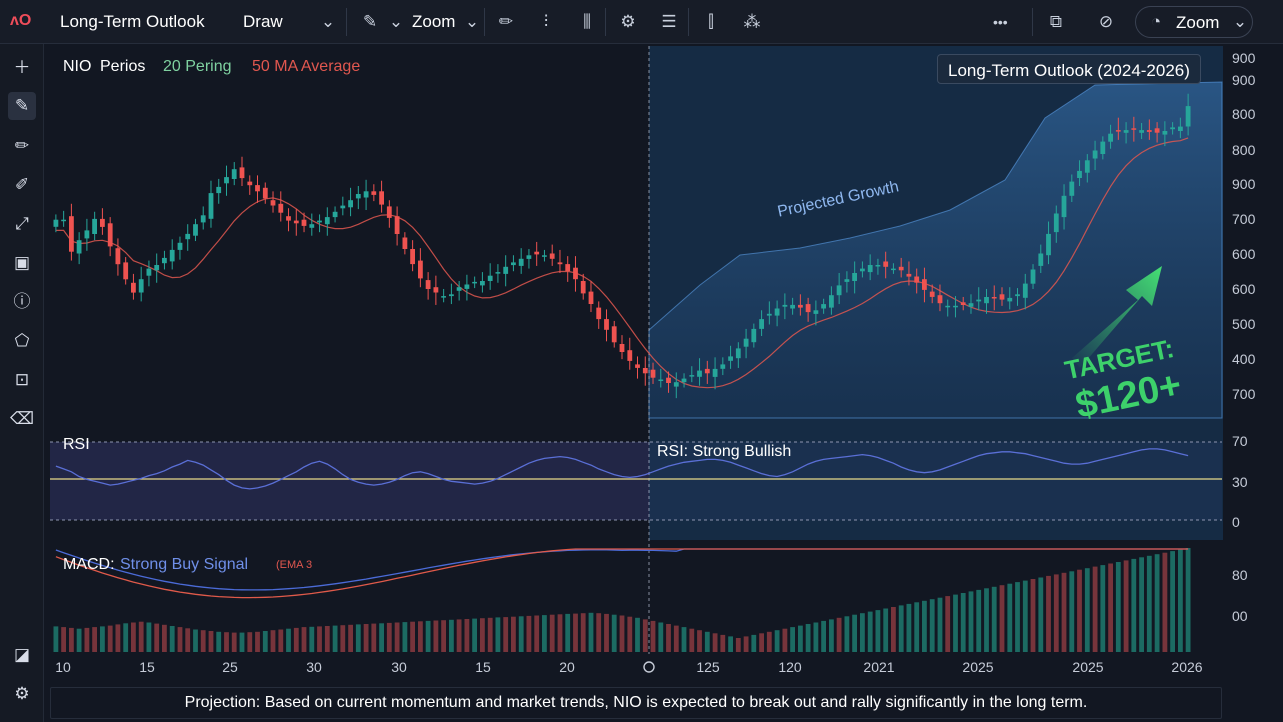 This screenshot has height=722, width=1283. I want to click on zoom-menu: Zoom, so click(434, 21).